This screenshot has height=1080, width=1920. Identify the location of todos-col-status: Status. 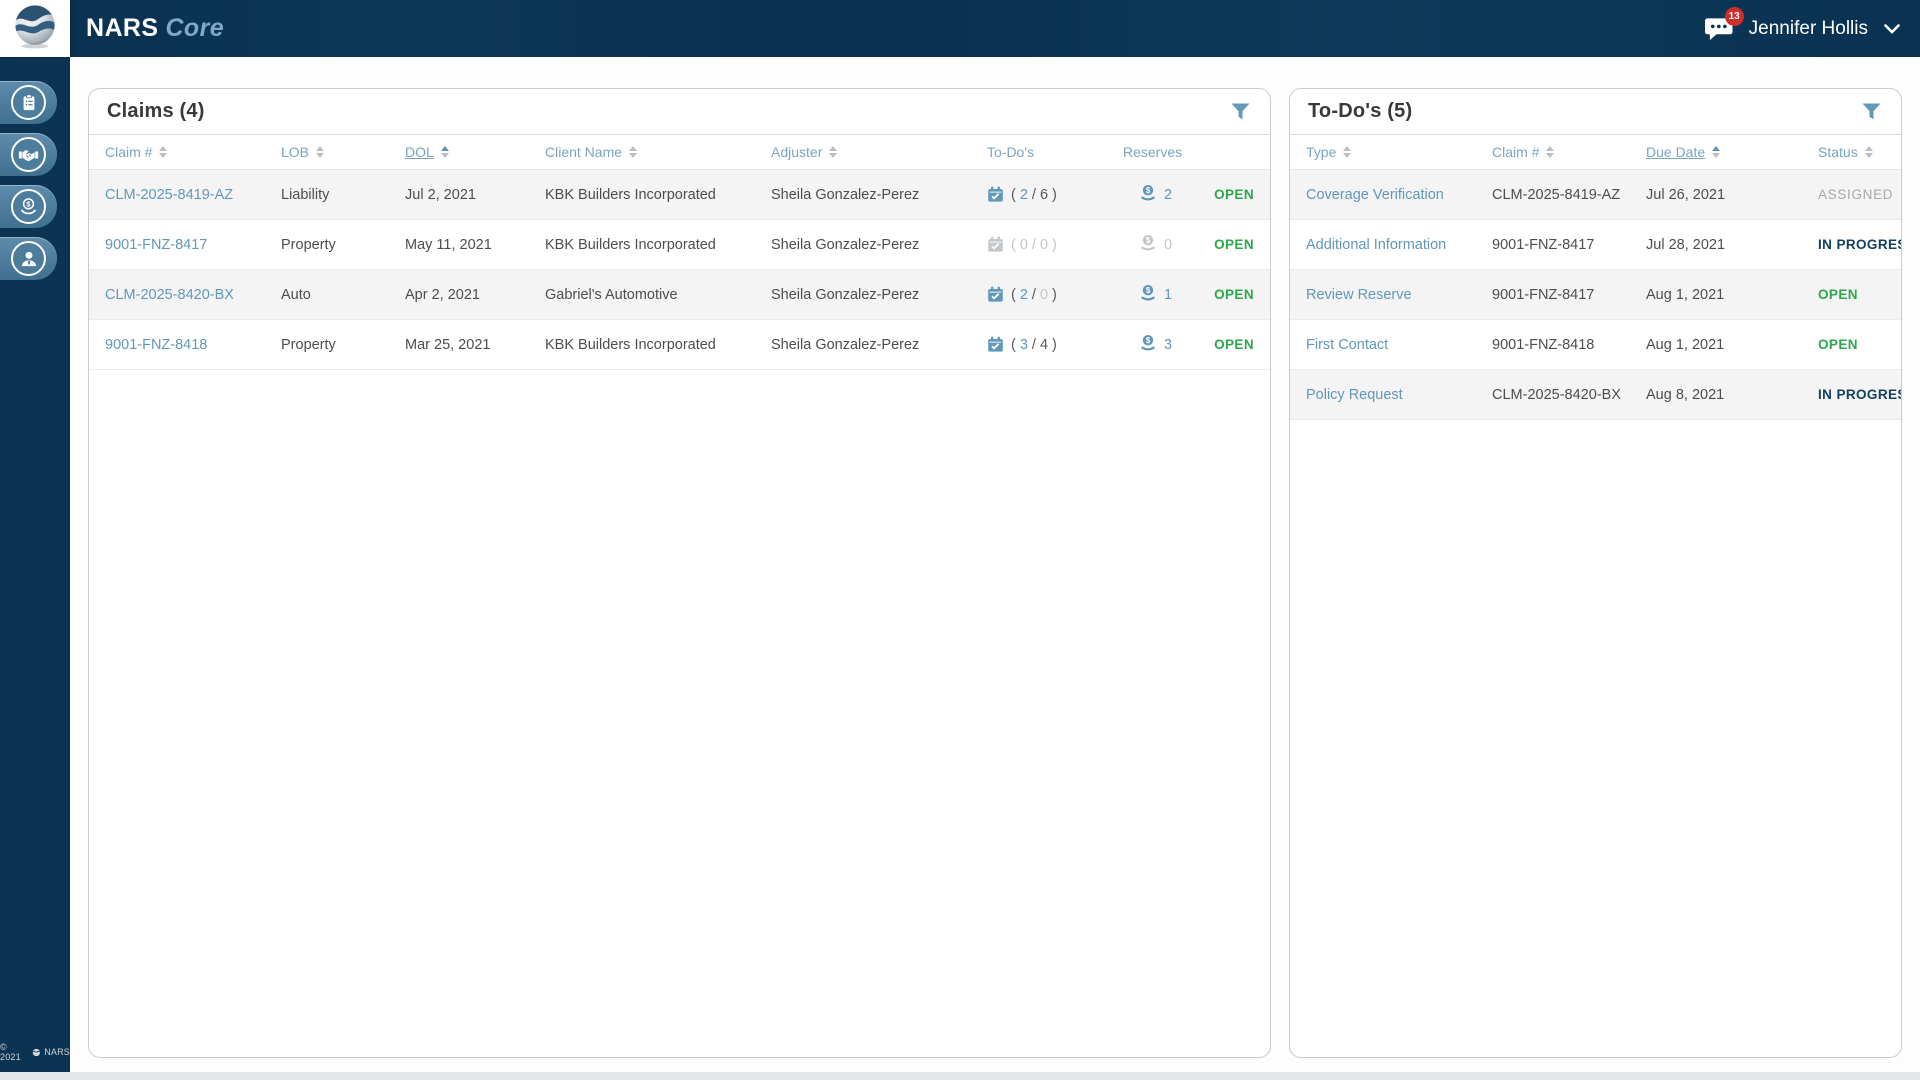
(1851, 152).